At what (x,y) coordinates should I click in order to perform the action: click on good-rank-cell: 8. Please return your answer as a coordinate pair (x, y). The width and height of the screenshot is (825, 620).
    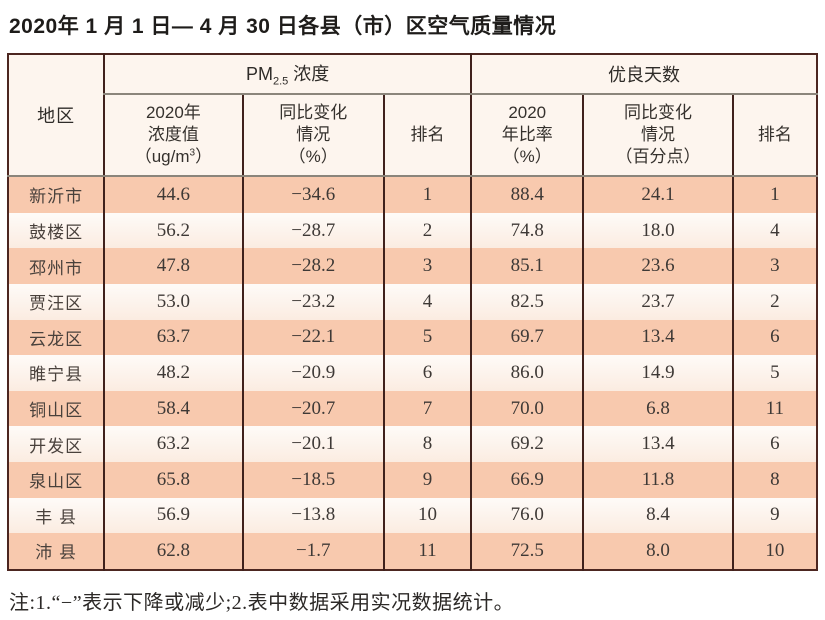
    Looking at the image, I should click on (774, 479).